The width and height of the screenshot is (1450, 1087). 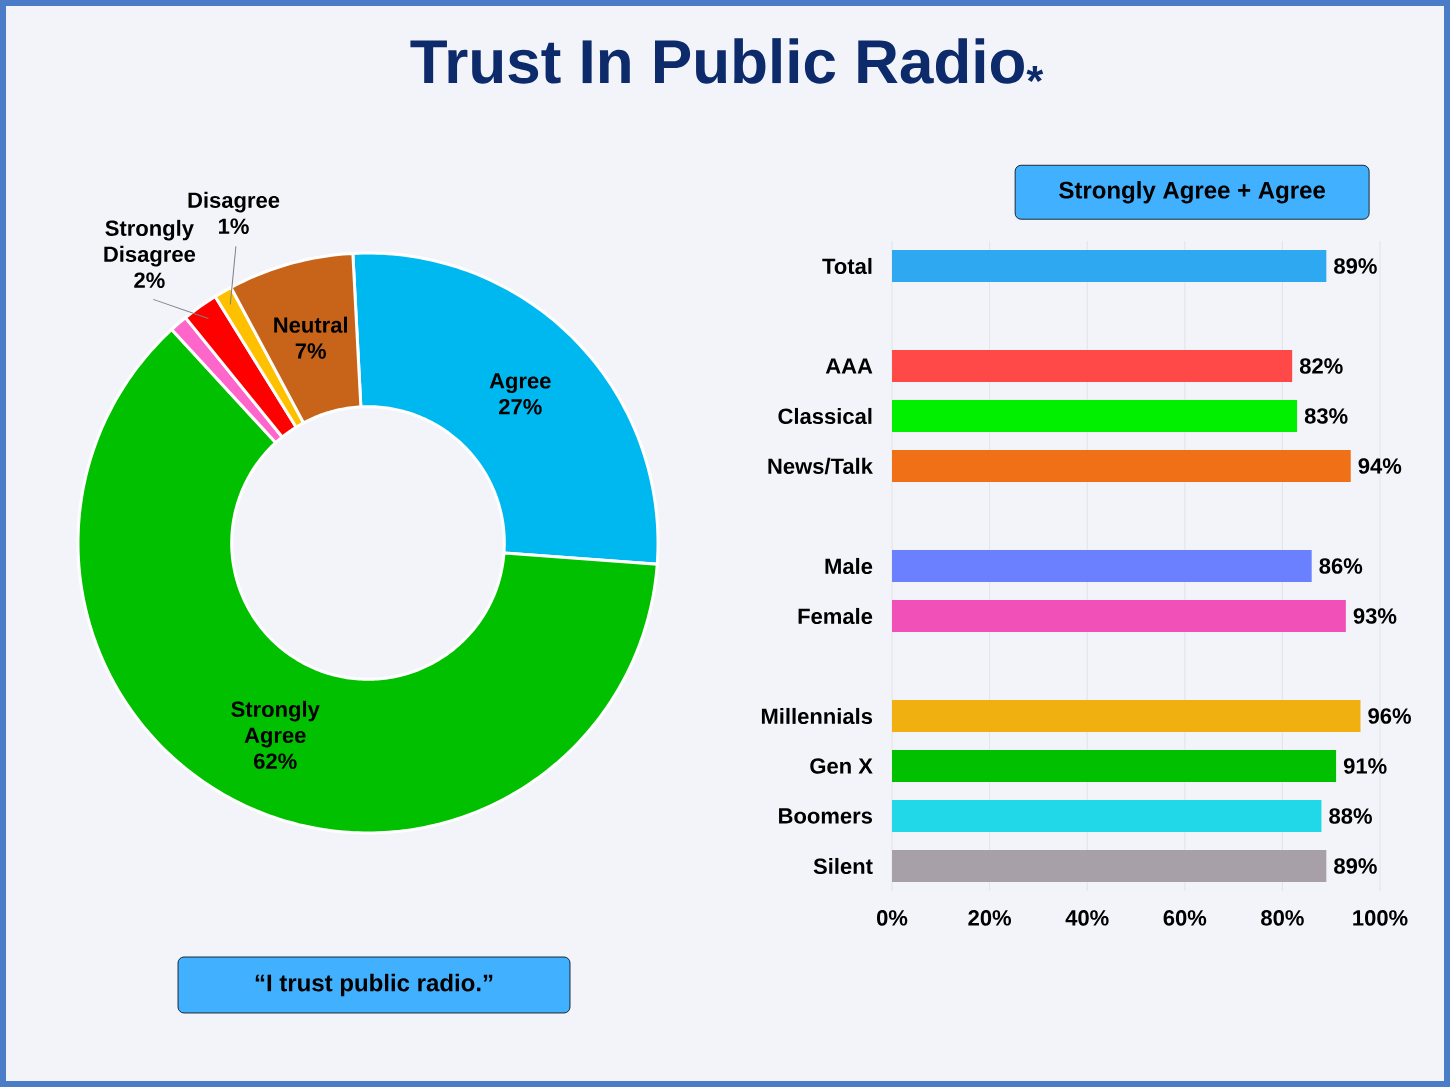 What do you see at coordinates (841, 766) in the screenshot?
I see `y-tick-label: Gen X` at bounding box center [841, 766].